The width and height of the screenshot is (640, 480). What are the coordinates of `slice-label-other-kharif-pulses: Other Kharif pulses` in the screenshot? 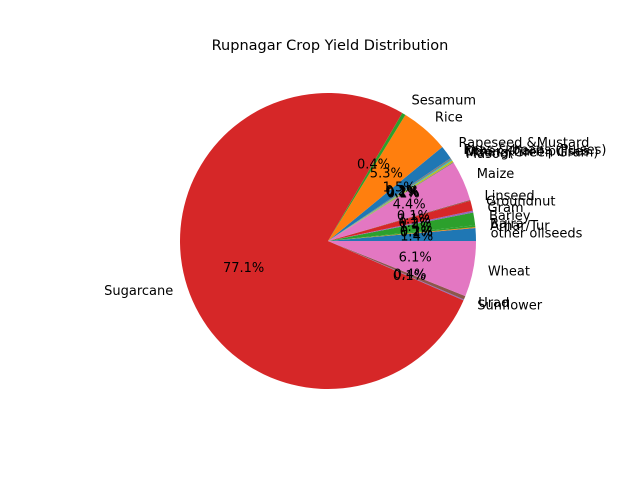 It's located at (526, 151).